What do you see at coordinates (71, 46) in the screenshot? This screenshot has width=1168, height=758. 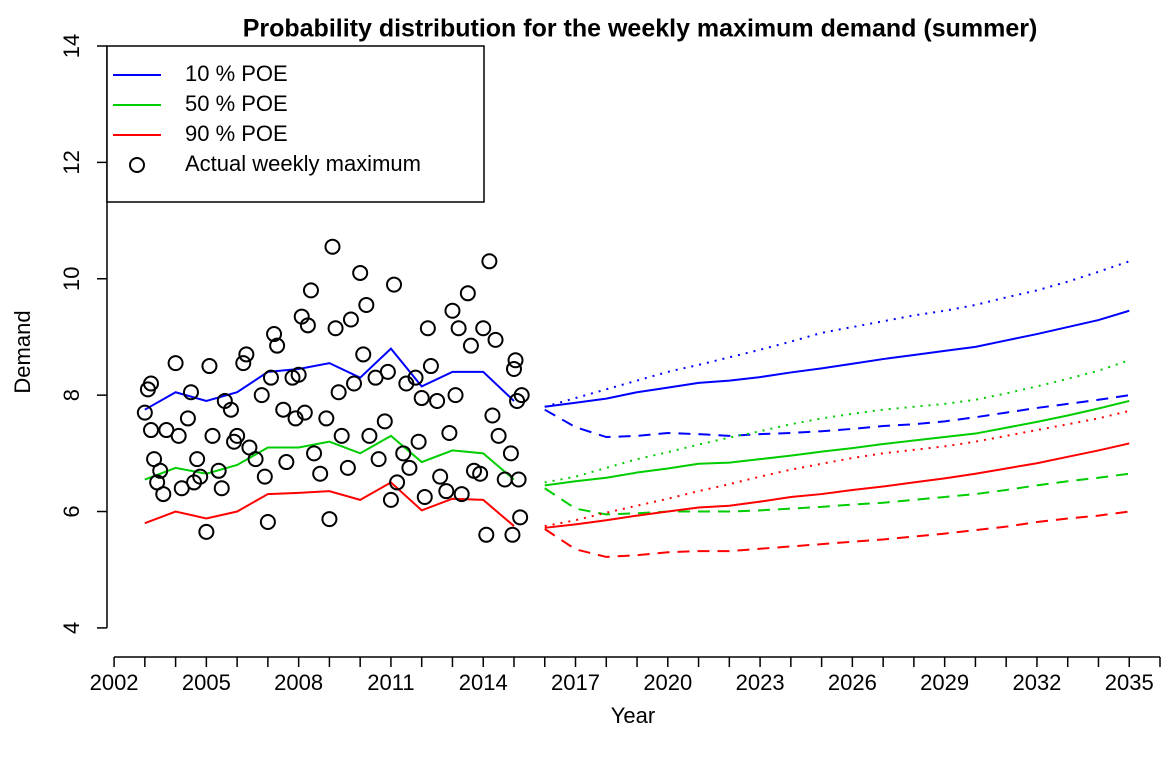 I see `y-tick-label: 14` at bounding box center [71, 46].